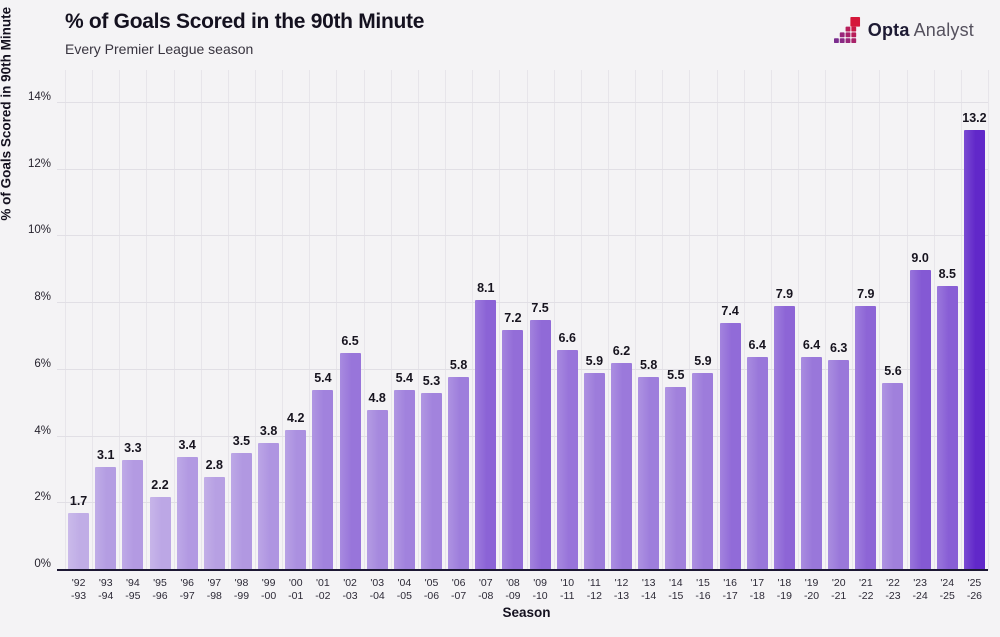 Image resolution: width=1000 pixels, height=637 pixels. I want to click on x-tick-label: '23 -24, so click(920, 590).